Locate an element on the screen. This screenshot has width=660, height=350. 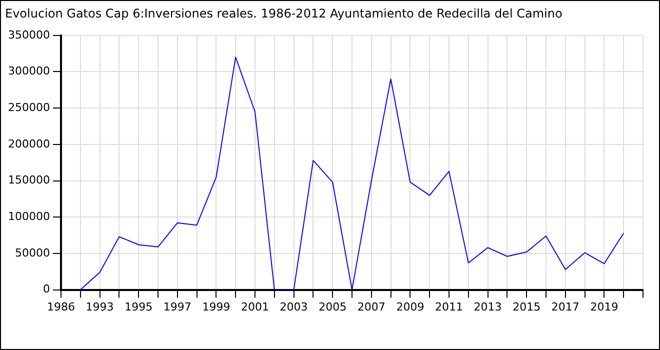
x-tick-label: 1997 is located at coordinates (177, 307).